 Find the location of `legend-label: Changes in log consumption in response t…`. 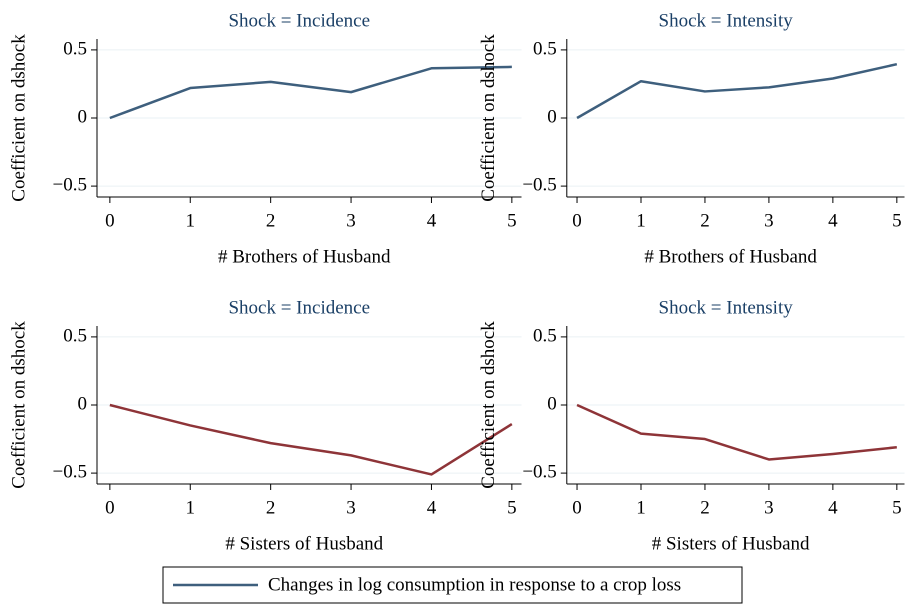

legend-label: Changes in log consumption in response t… is located at coordinates (474, 584).